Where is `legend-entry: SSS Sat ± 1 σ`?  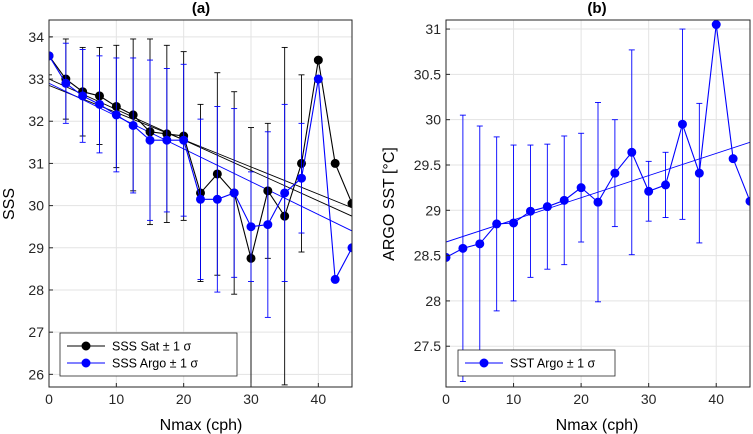
legend-entry: SSS Sat ± 1 σ is located at coordinates (151, 347).